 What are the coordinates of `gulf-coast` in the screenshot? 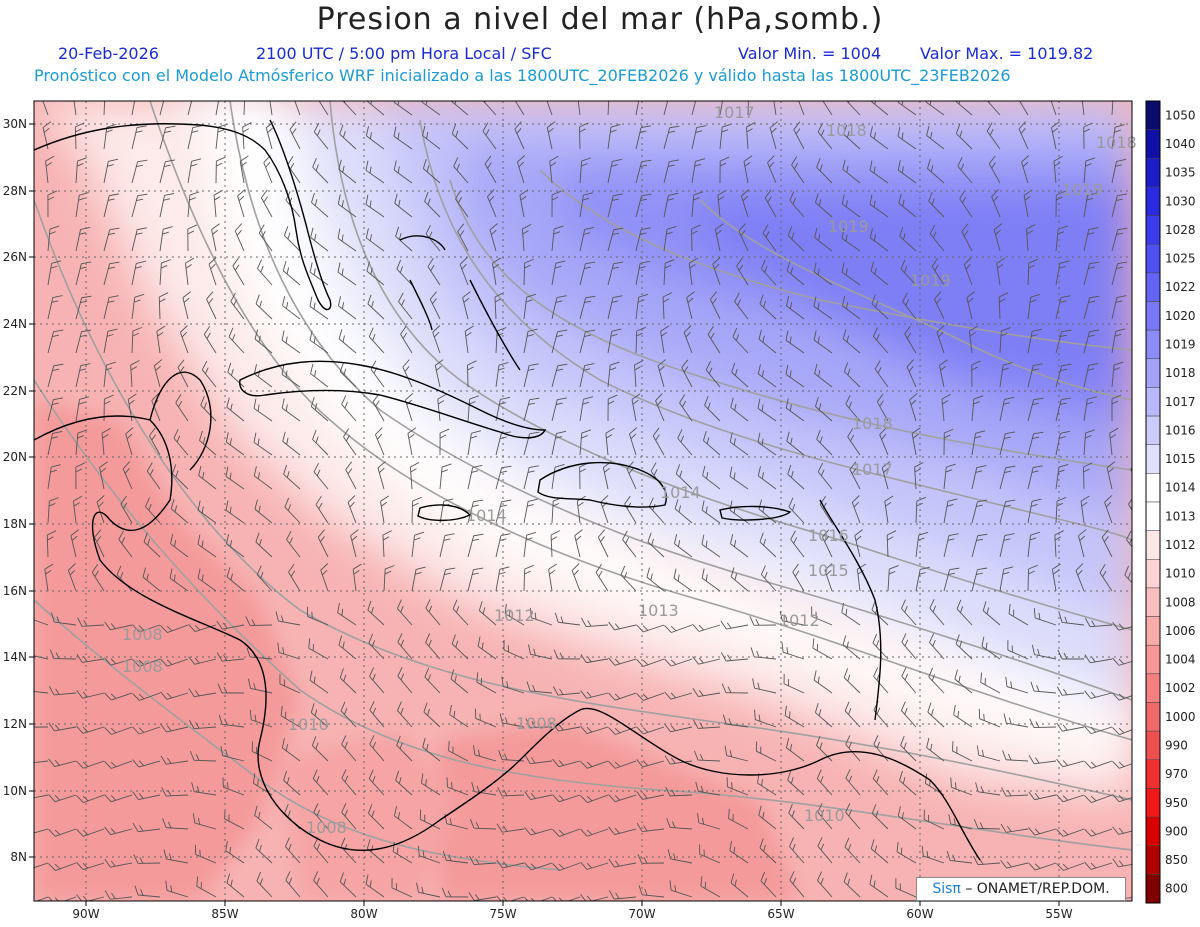 It's located at (117, 137).